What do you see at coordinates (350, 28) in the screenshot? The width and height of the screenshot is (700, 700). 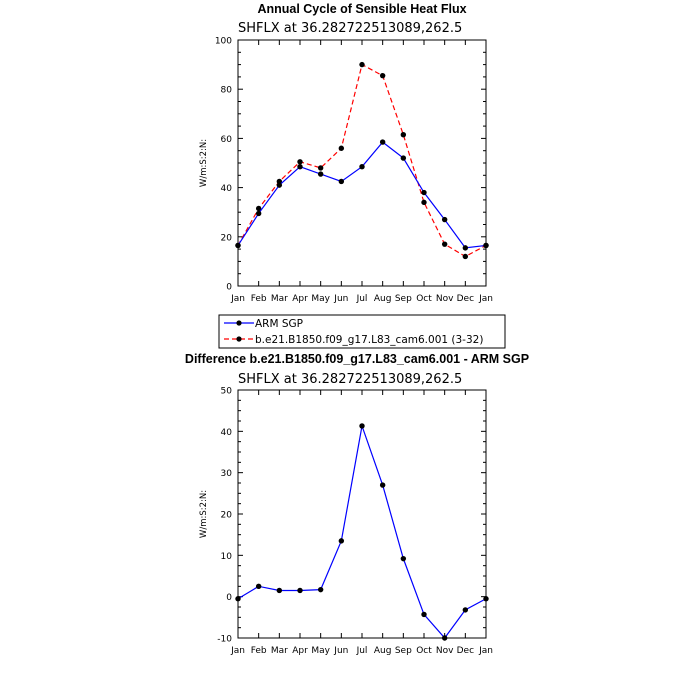 I see `chart1-subtitle: SHFLX at 36.282722513089,262.5` at bounding box center [350, 28].